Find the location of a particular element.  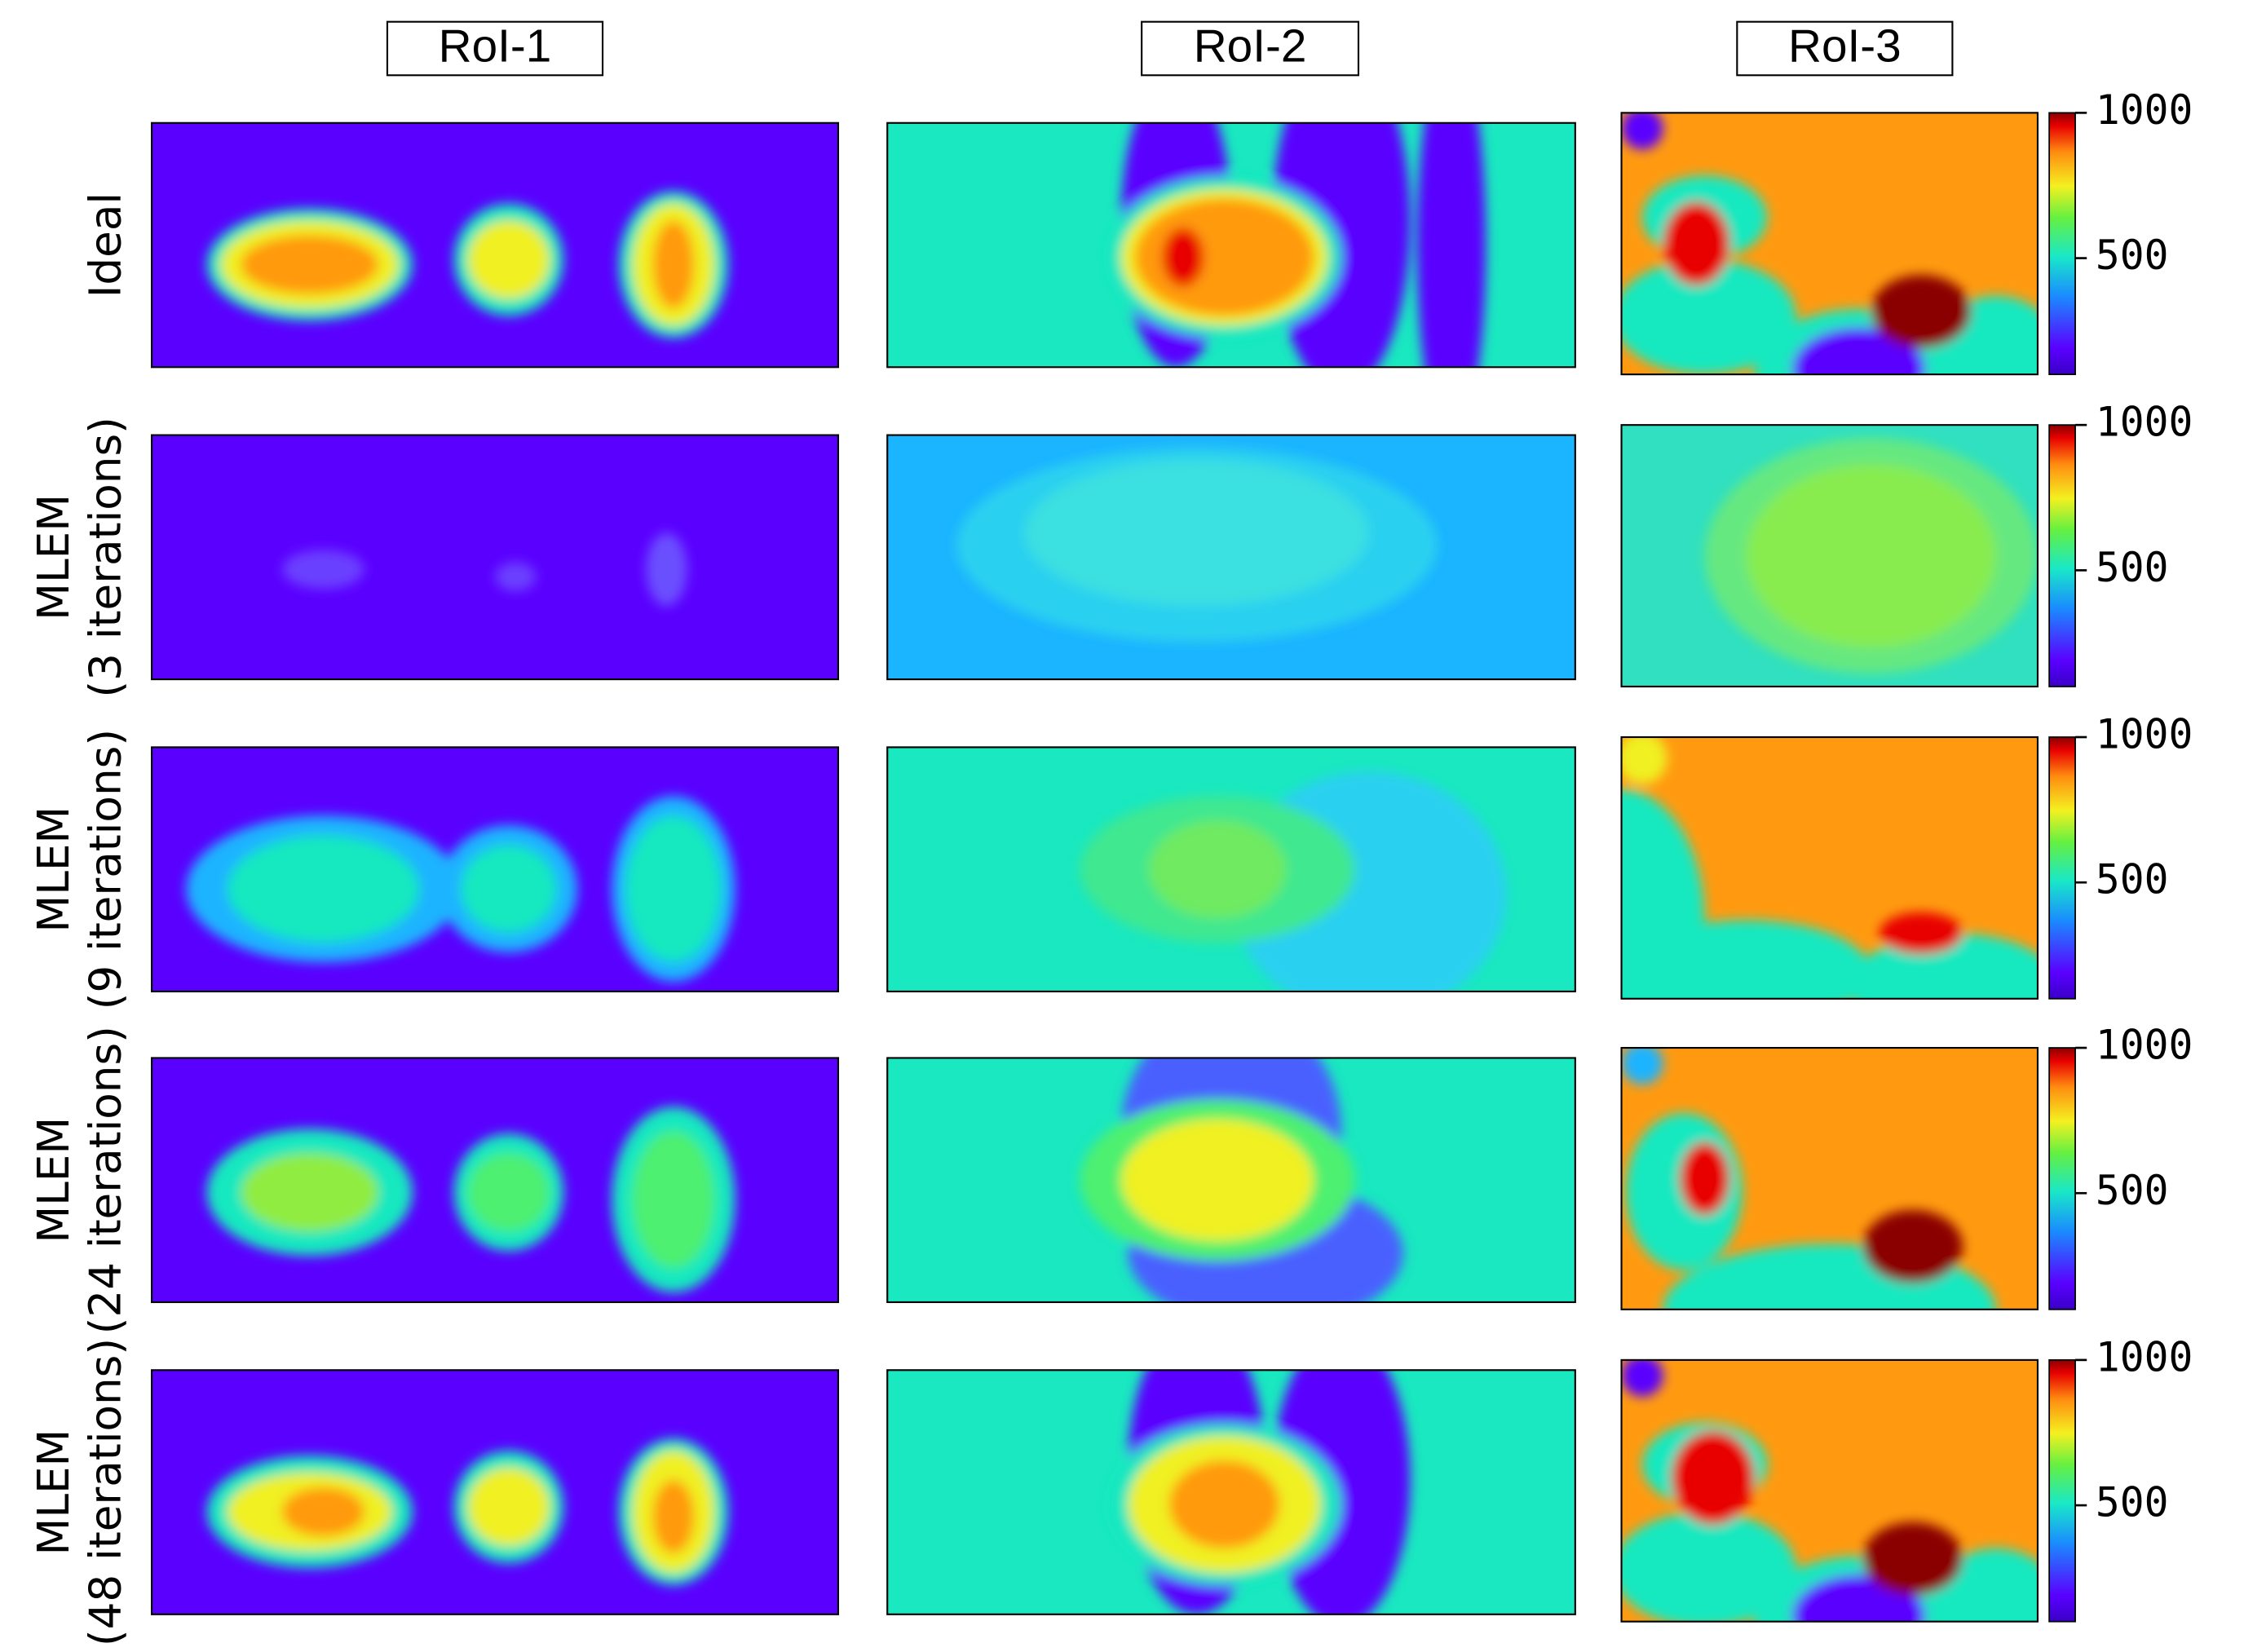

column-title: RoI-3 is located at coordinates (1845, 46).